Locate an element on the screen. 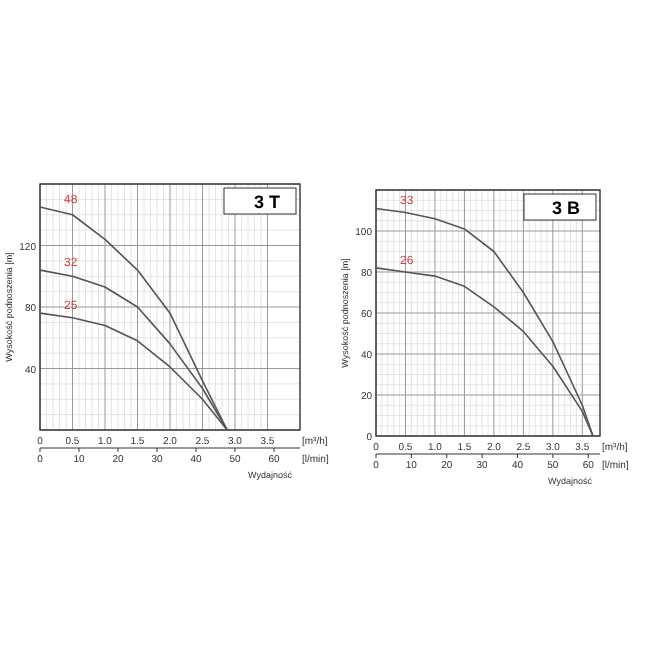  chart-title: 3 T is located at coordinates (267, 202).